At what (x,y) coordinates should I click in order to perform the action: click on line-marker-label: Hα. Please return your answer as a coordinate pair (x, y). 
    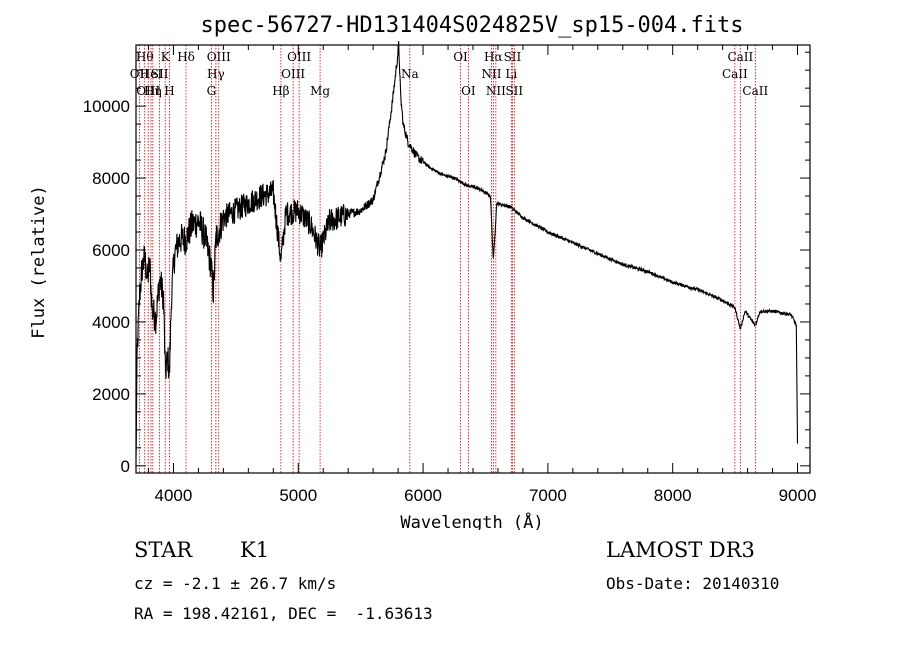
    Looking at the image, I should click on (493, 57).